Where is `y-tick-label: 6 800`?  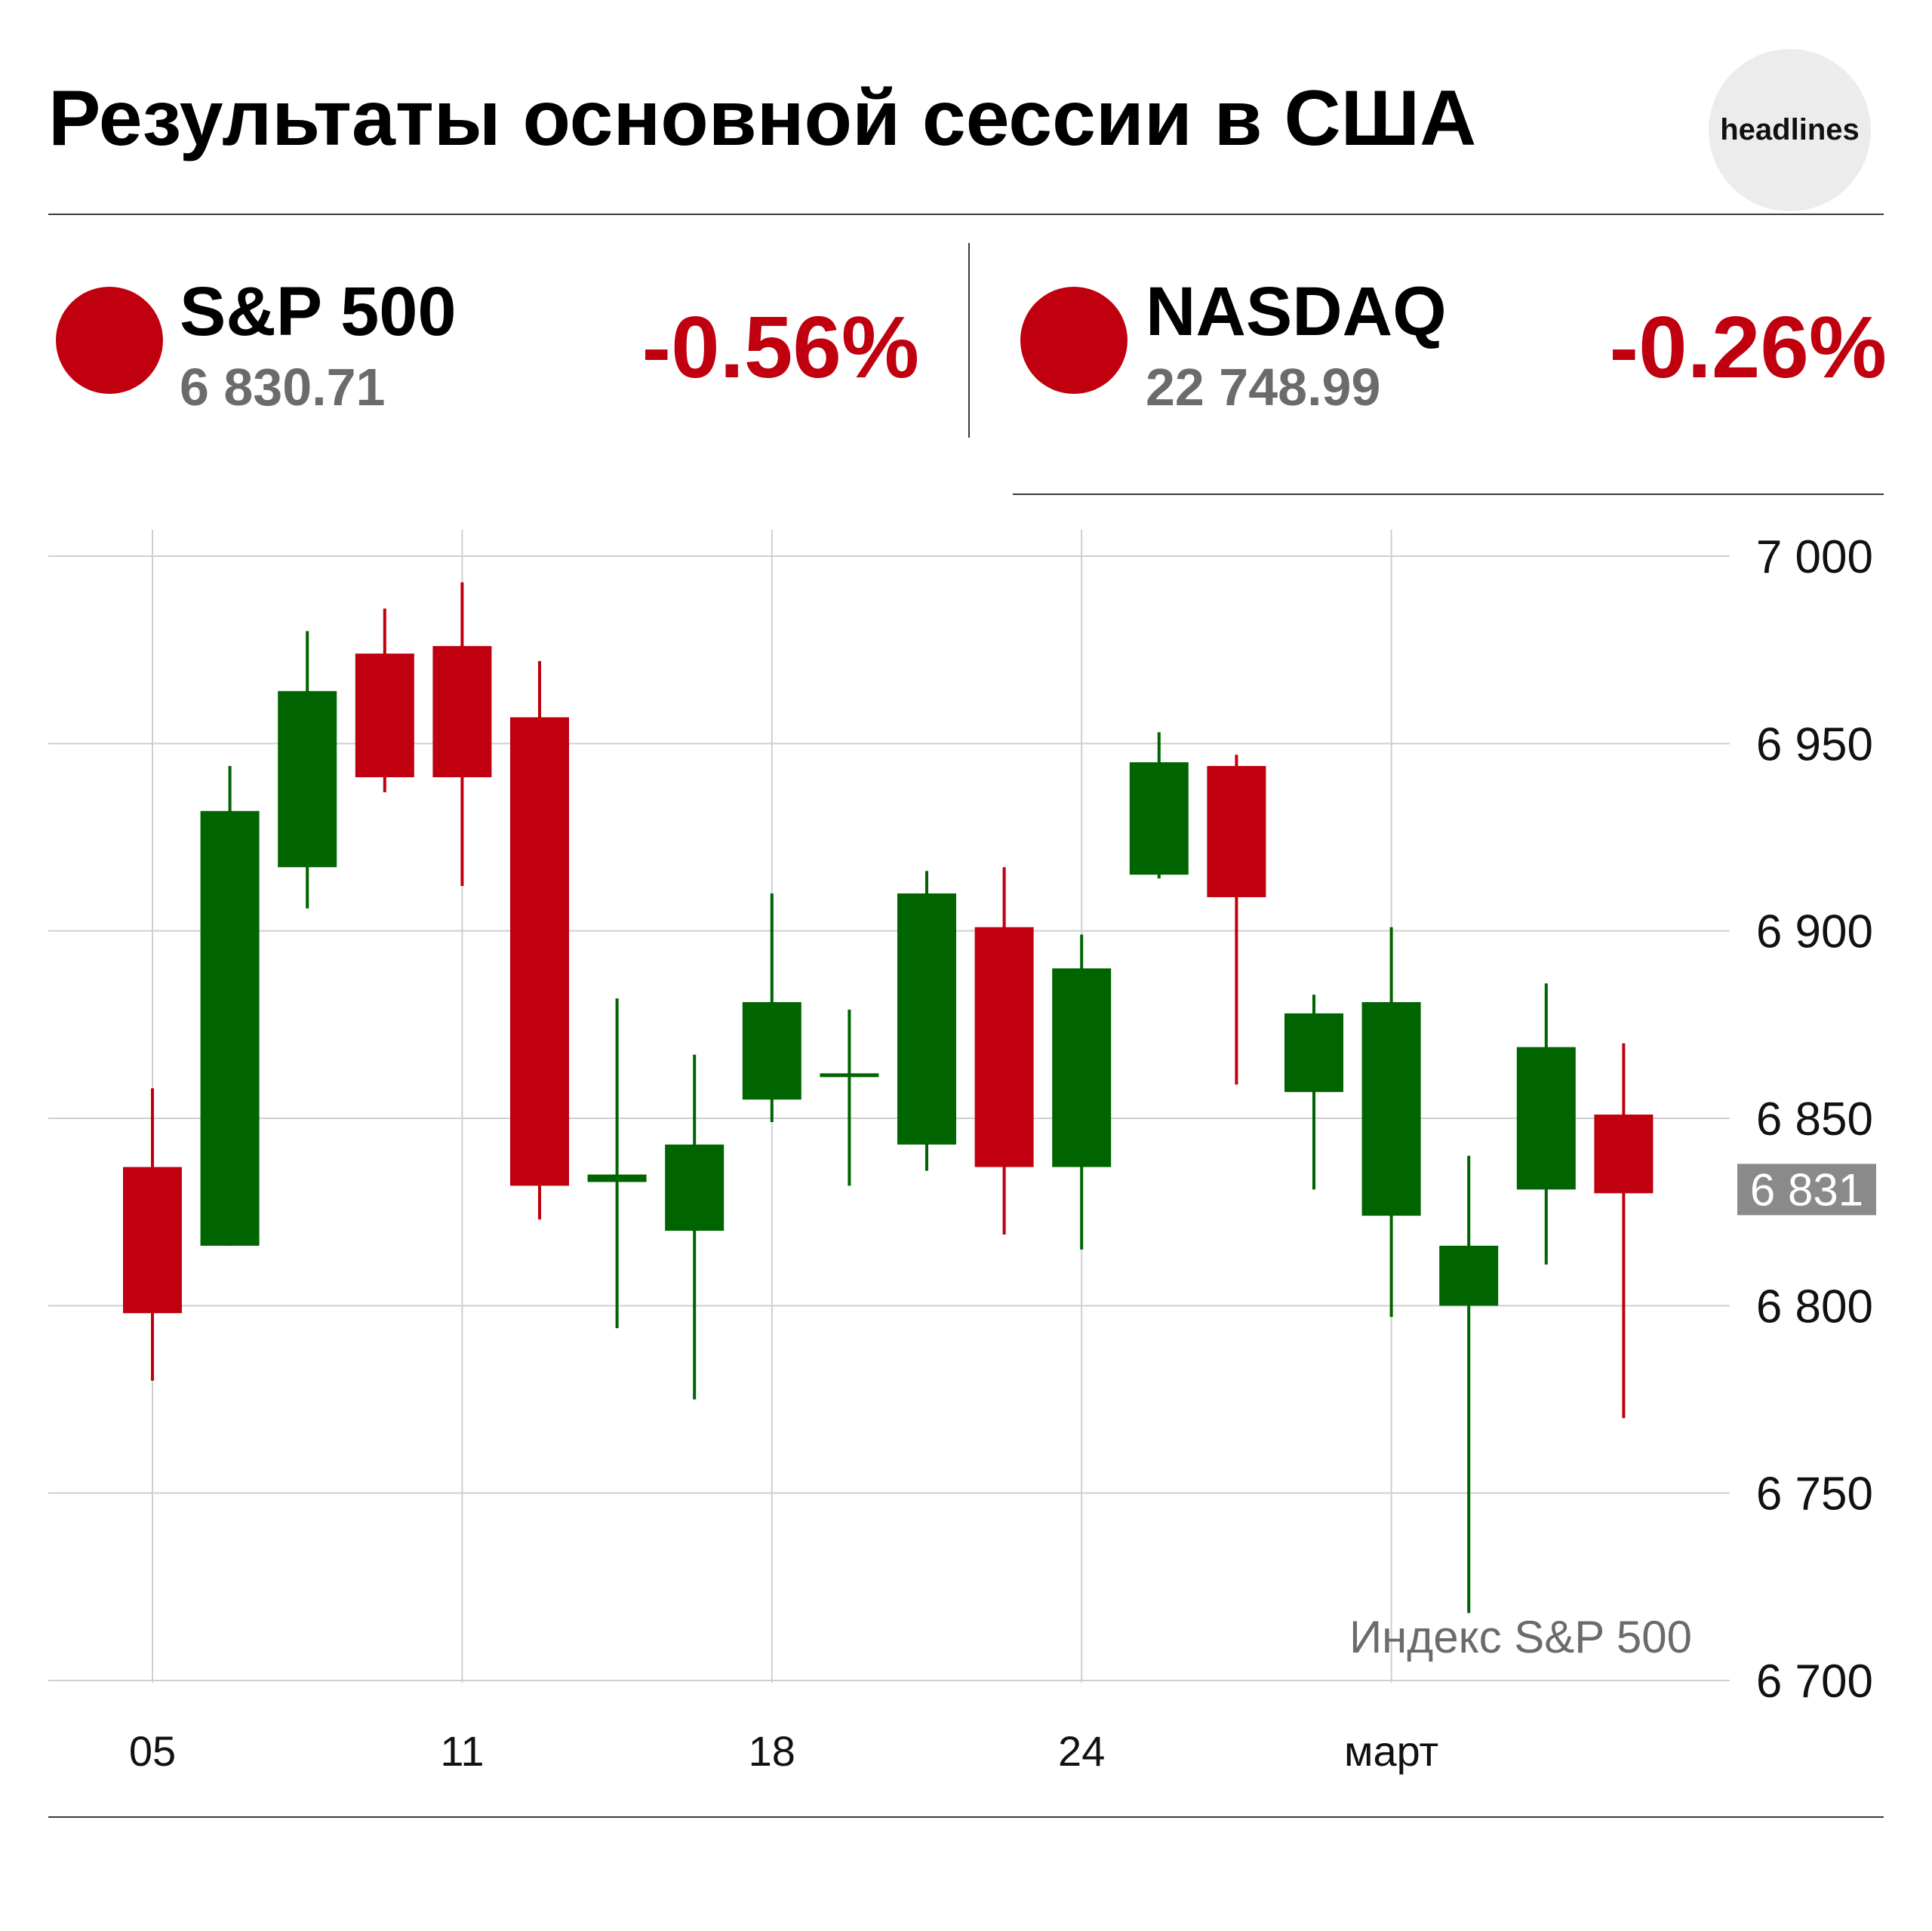 y-tick-label: 6 800 is located at coordinates (1814, 1307).